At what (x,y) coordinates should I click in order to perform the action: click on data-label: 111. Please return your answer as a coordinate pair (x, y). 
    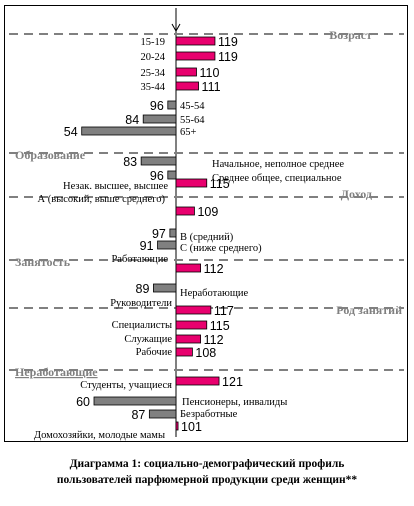
    Looking at the image, I should click on (211, 87).